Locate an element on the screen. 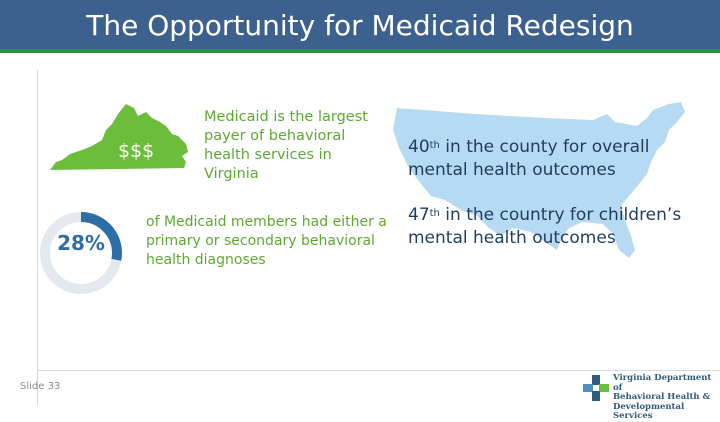 Image resolution: width=720 pixels, height=422 pixels. county-rank: 40 is located at coordinates (419, 147).